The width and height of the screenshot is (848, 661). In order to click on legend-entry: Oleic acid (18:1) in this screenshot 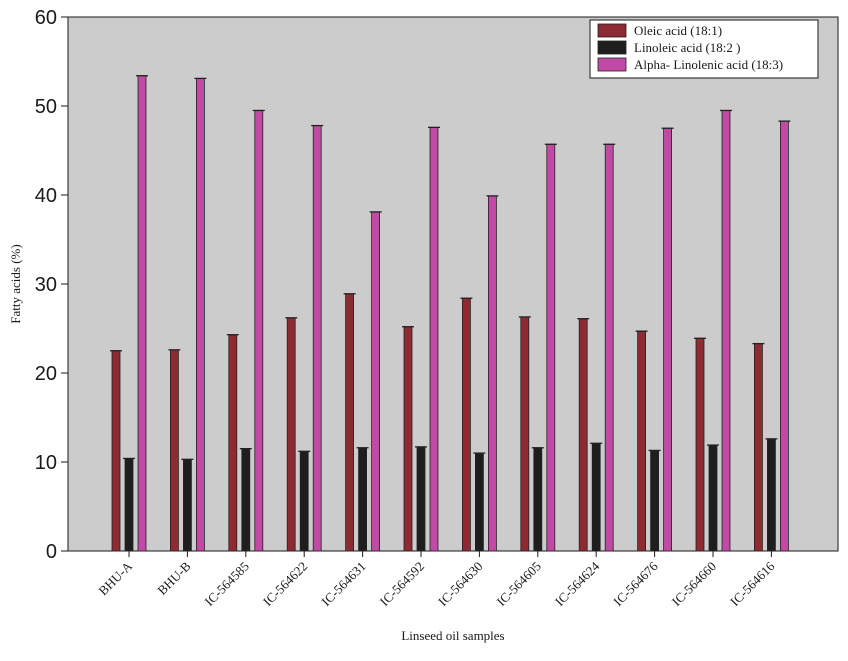, I will do `click(659, 30)`.